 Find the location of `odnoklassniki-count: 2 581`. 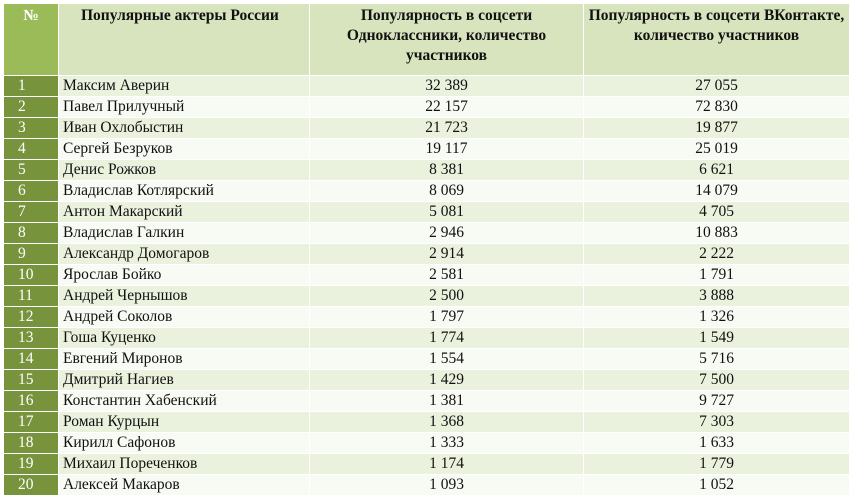

odnoklassniki-count: 2 581 is located at coordinates (446, 275).